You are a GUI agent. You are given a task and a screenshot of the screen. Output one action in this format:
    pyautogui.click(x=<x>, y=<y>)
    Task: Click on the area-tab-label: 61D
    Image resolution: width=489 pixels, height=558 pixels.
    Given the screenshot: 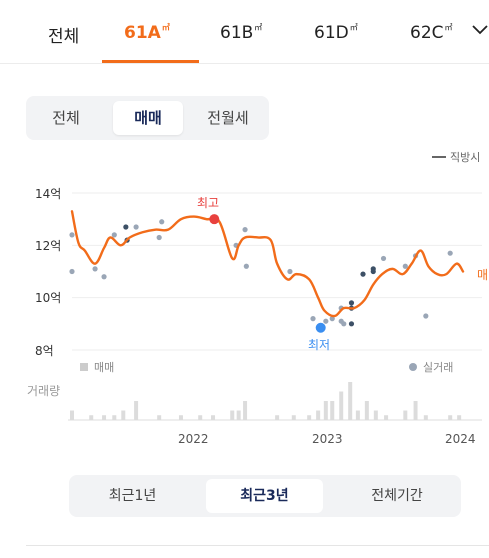 What is the action you would take?
    pyautogui.click(x=331, y=33)
    